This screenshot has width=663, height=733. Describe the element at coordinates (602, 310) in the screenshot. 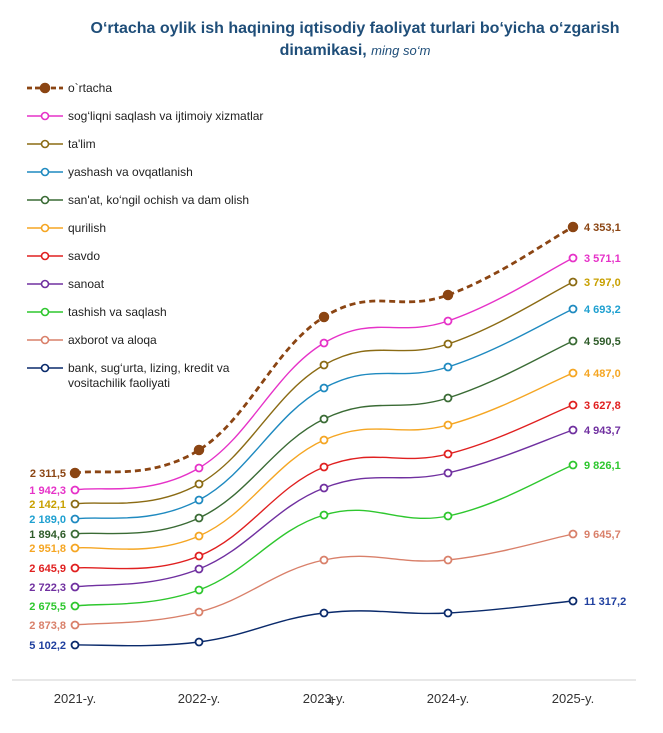

I see `label-last-yashash: 4 693,2` at that location.